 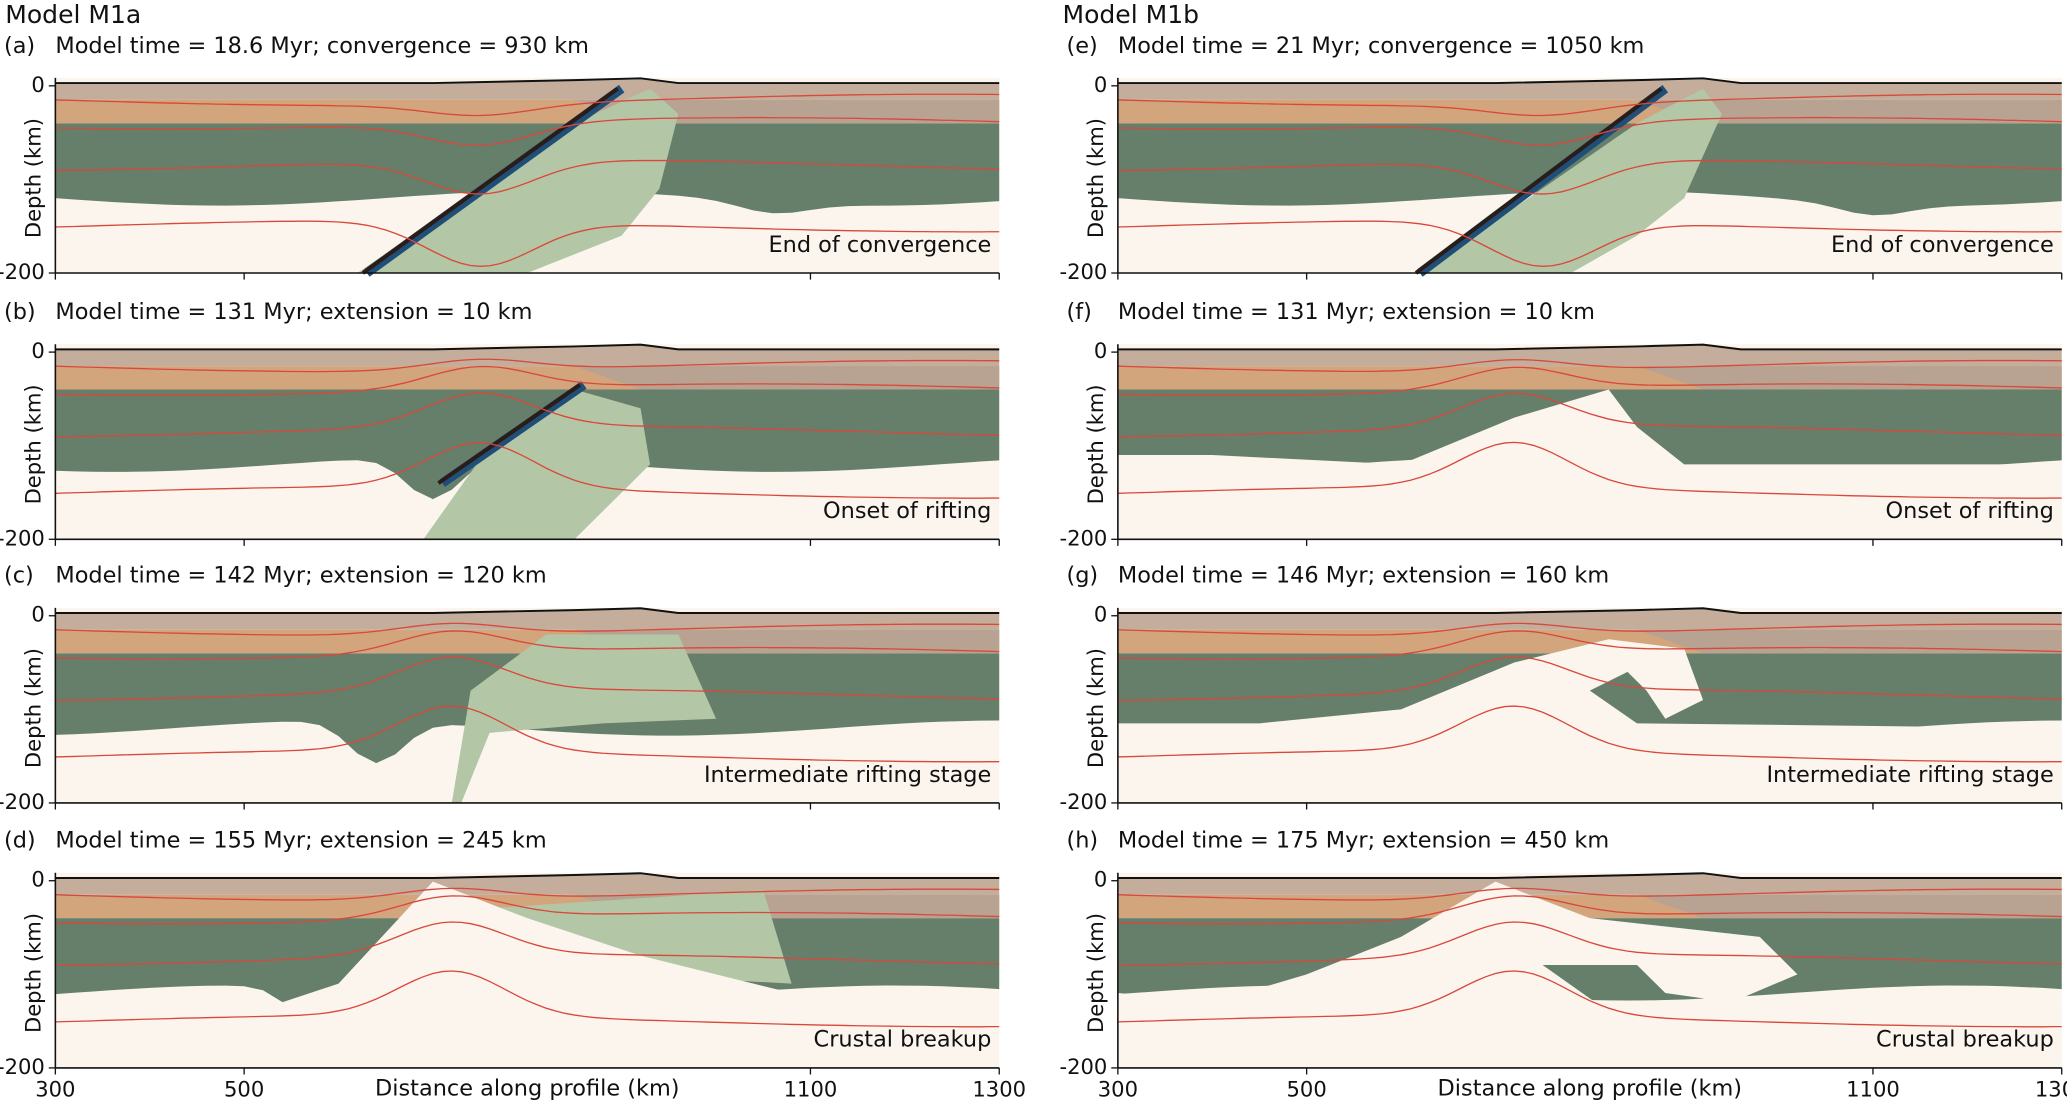 What do you see at coordinates (300, 841) in the screenshot?
I see `panel-caption: Model time = 155 Myr; extension = 245 km` at bounding box center [300, 841].